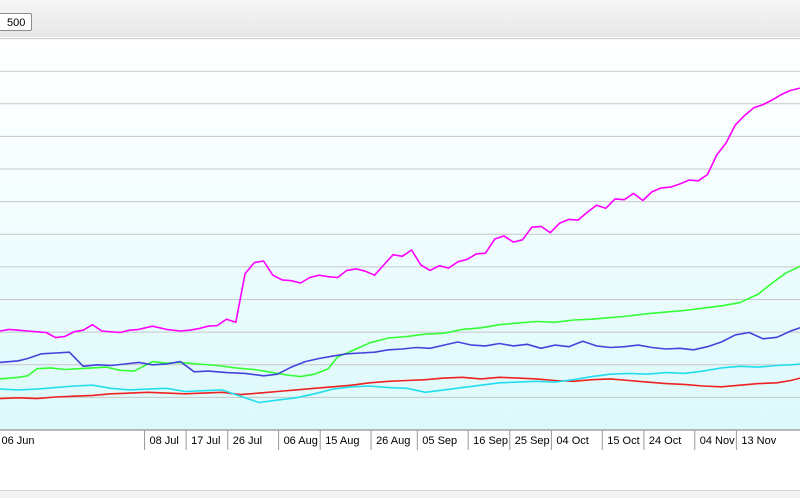 The image size is (800, 498). Describe the element at coordinates (572, 441) in the screenshot. I see `x-tick-label-10: 04 Oct` at that location.